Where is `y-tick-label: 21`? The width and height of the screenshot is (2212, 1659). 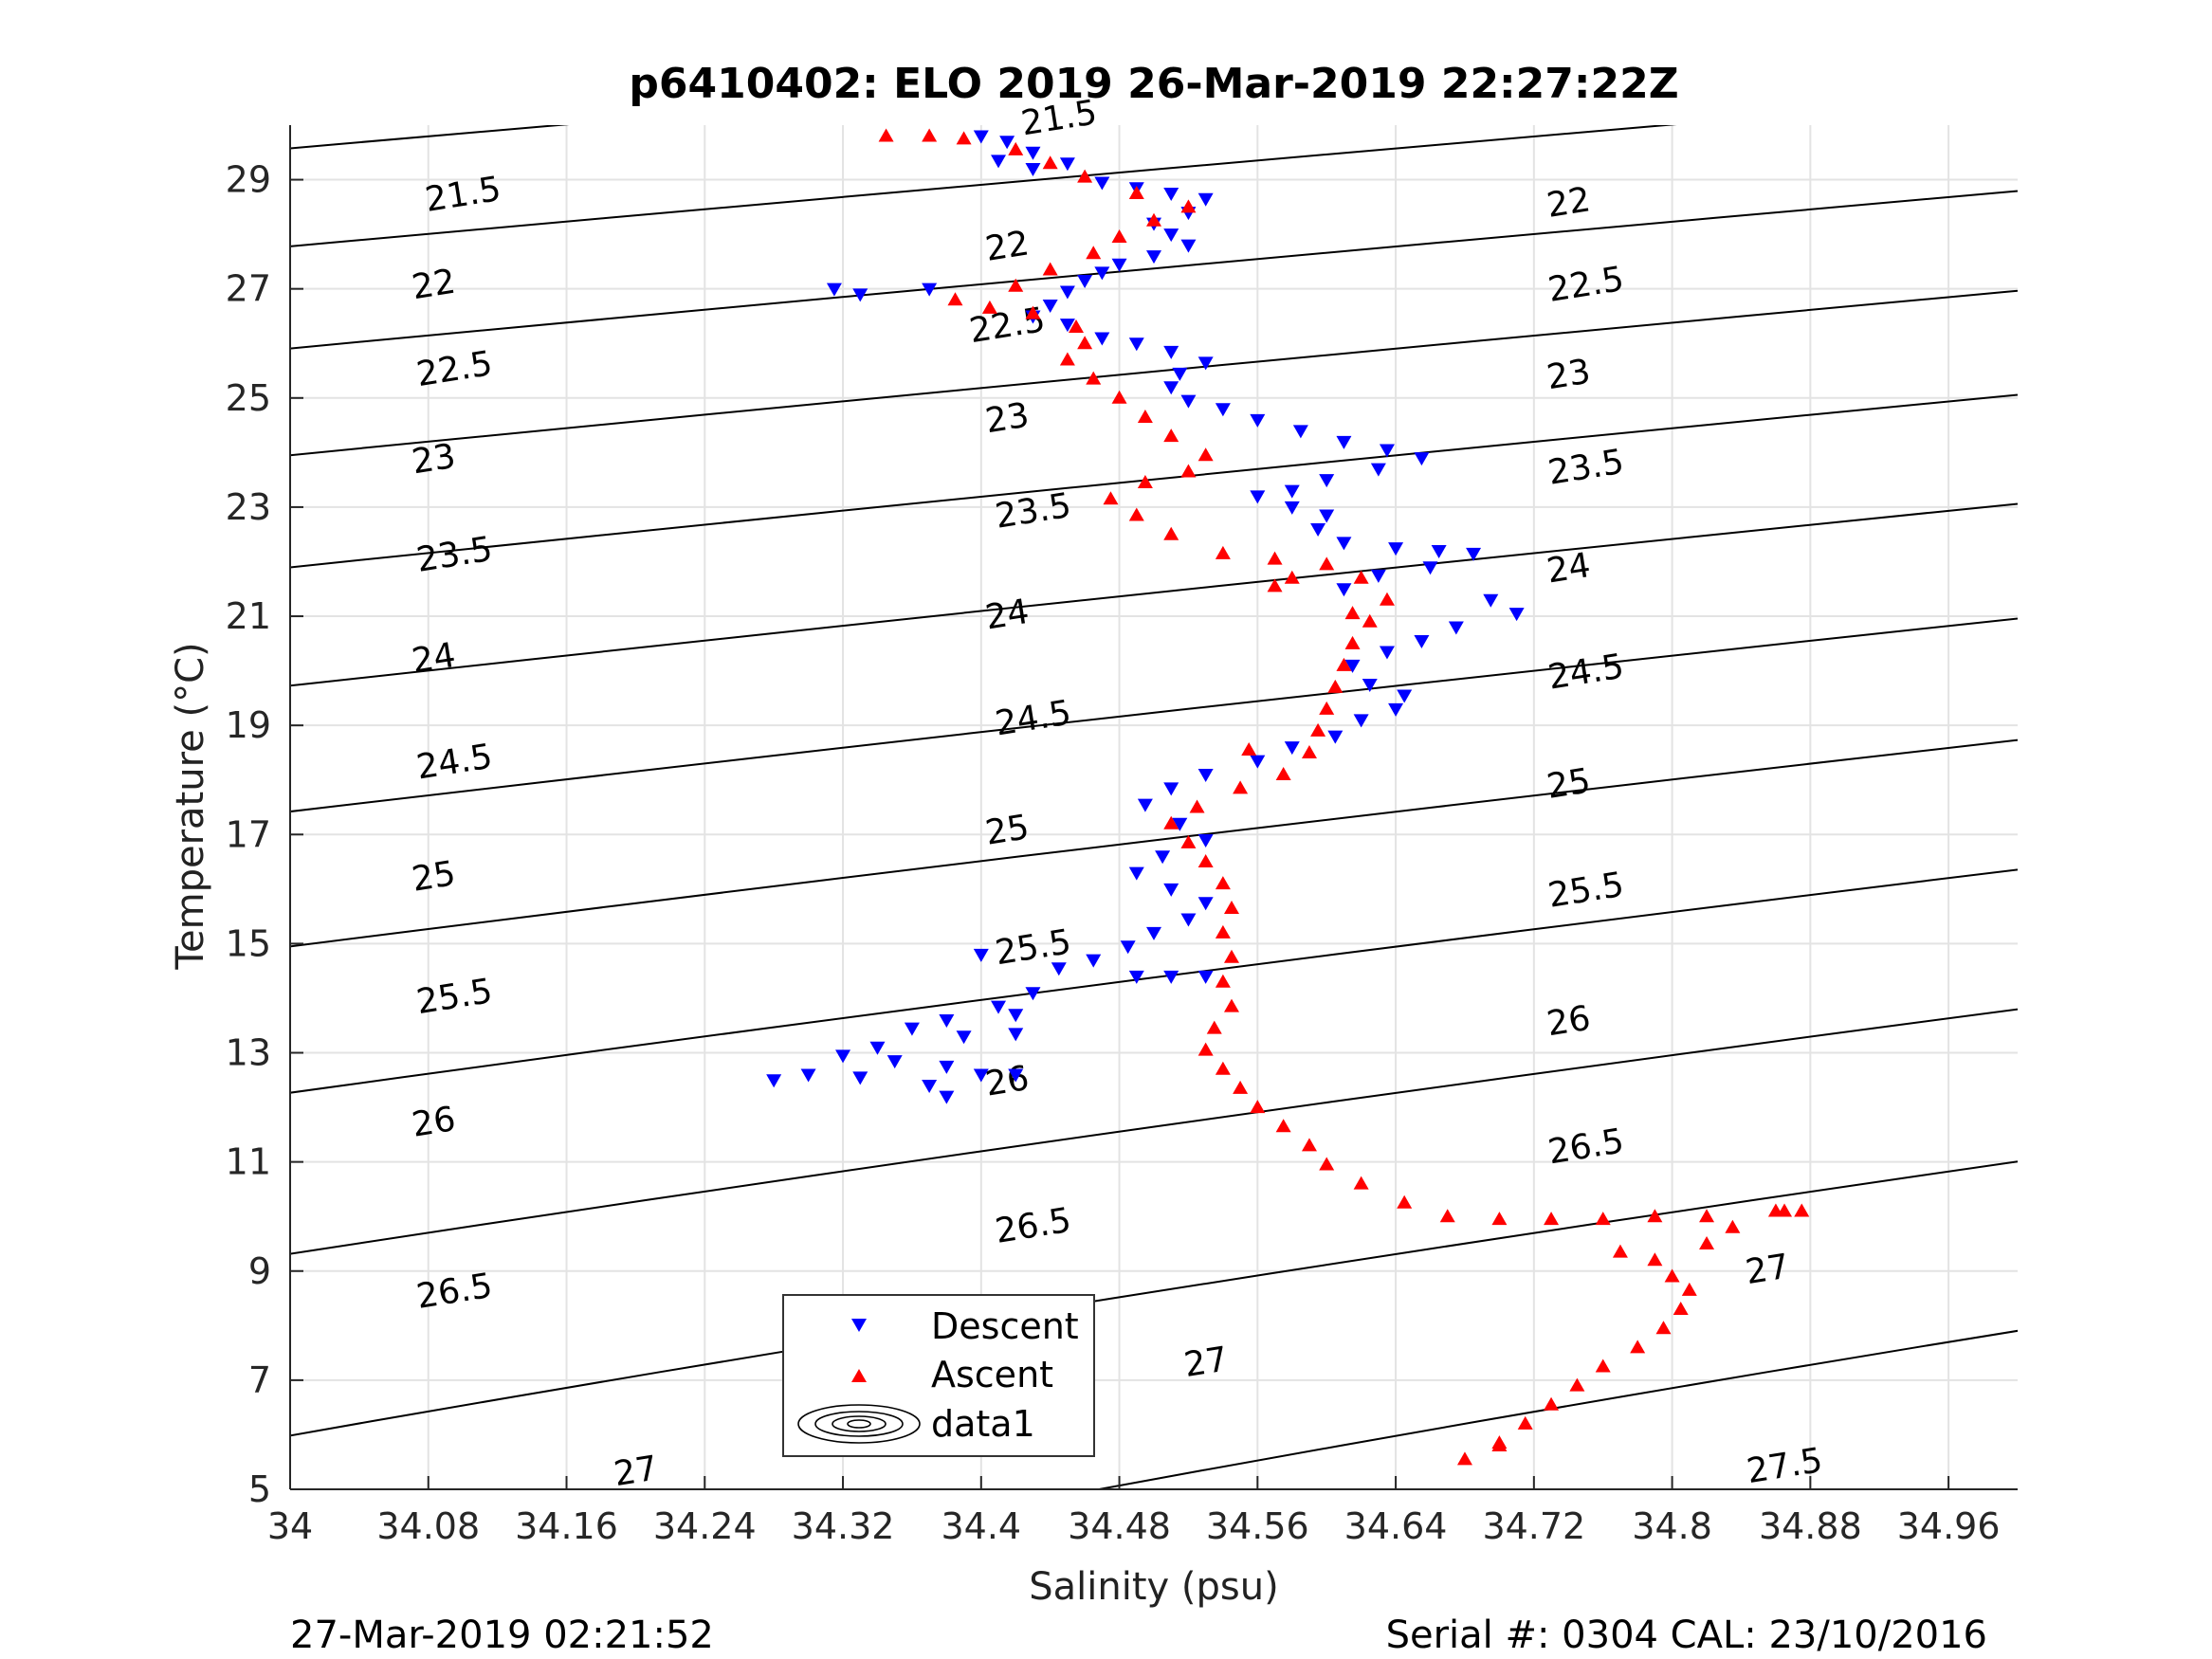 y-tick-label: 21 is located at coordinates (248, 616).